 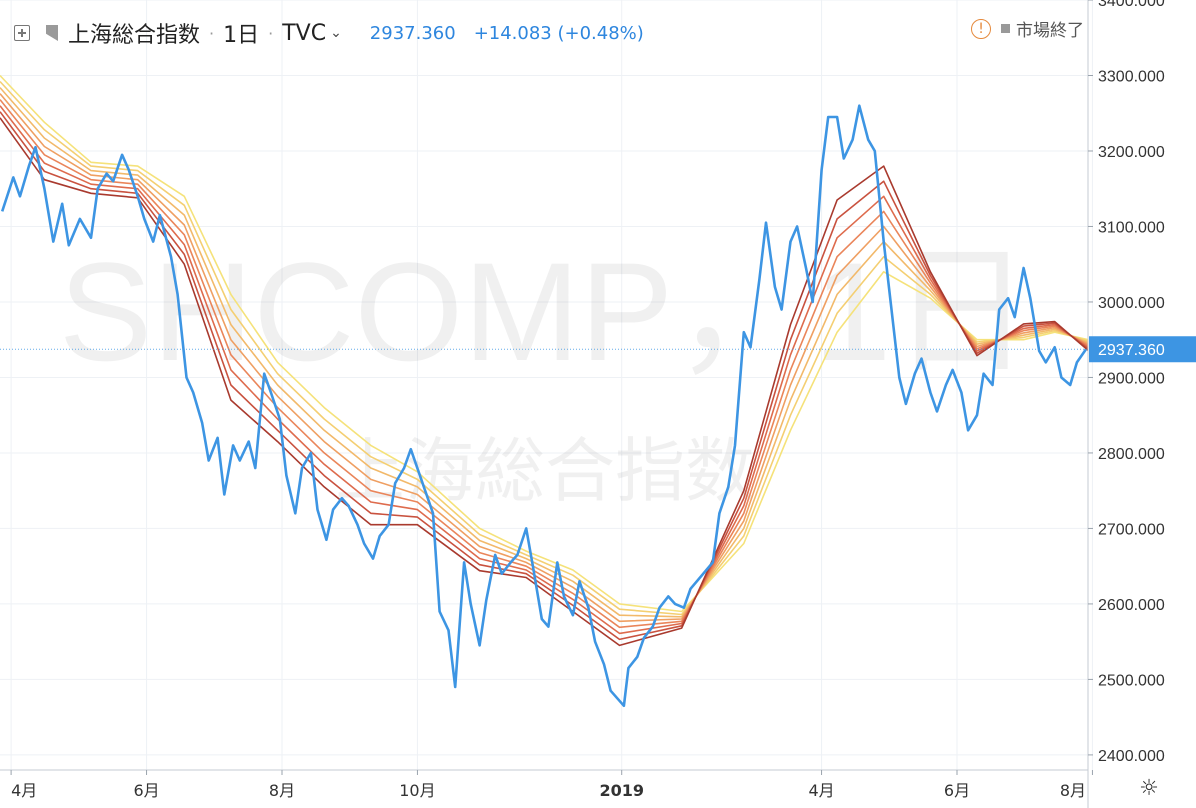 I want to click on last-price-label-bg, so click(x=1142, y=349).